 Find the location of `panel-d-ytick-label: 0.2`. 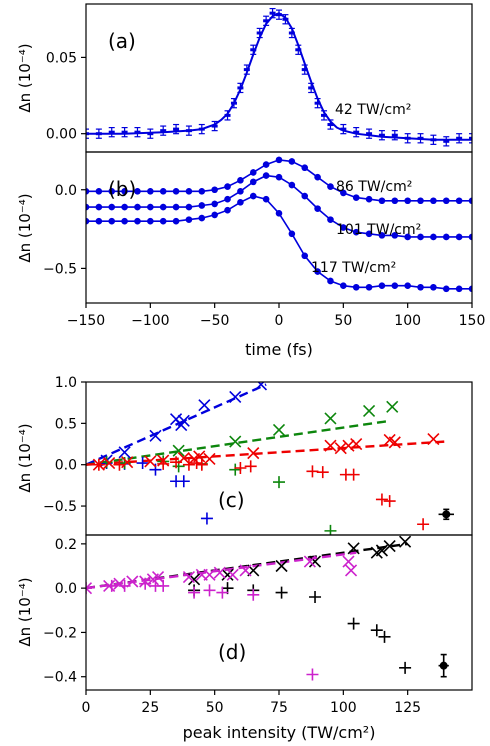

panel-d-ytick-label: 0.2 is located at coordinates (66, 545).